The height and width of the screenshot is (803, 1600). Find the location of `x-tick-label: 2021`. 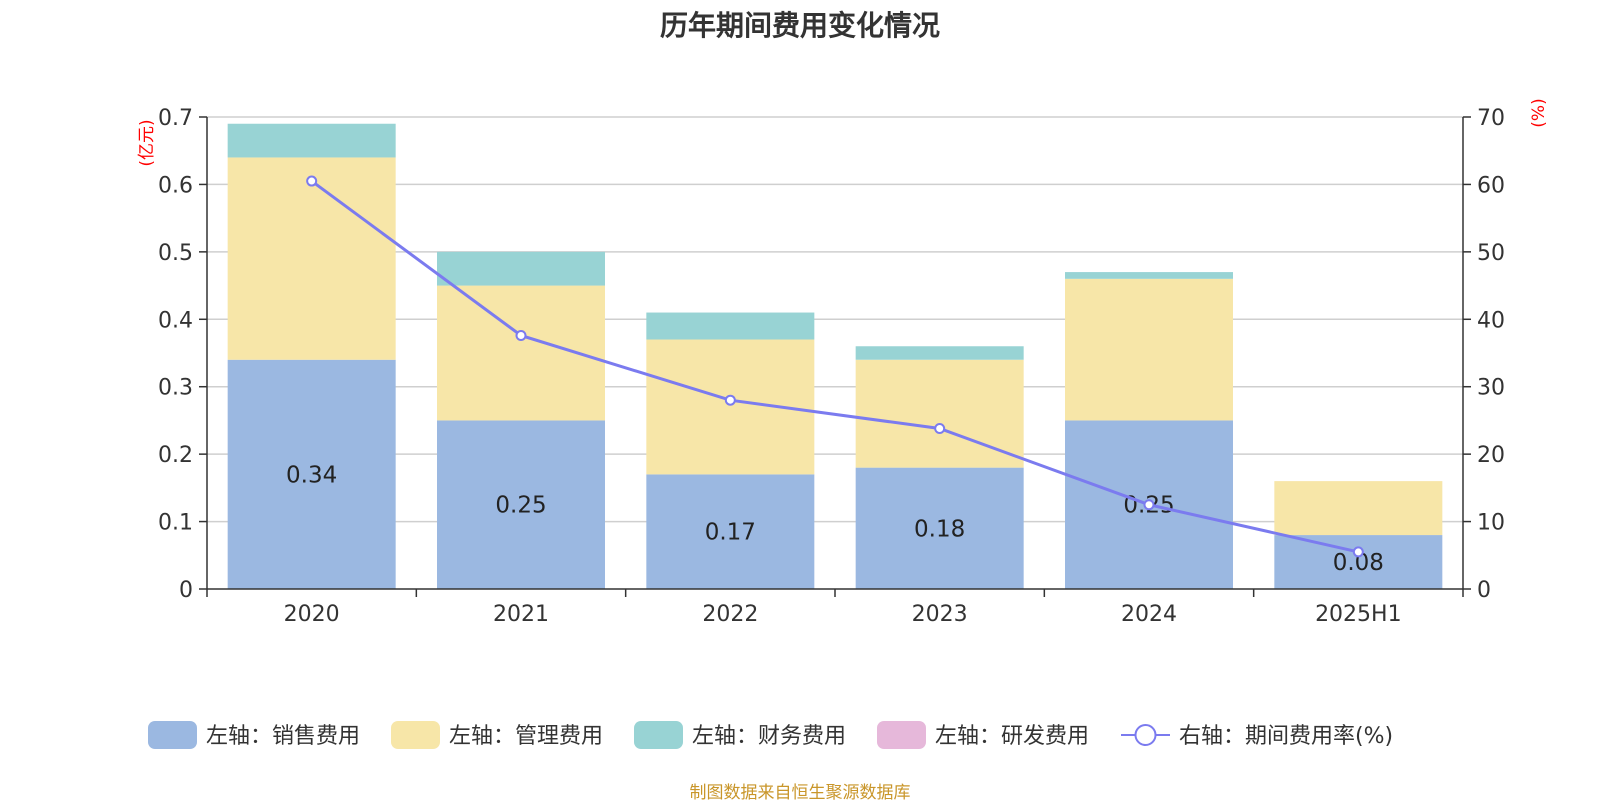

x-tick-label: 2021 is located at coordinates (521, 614).